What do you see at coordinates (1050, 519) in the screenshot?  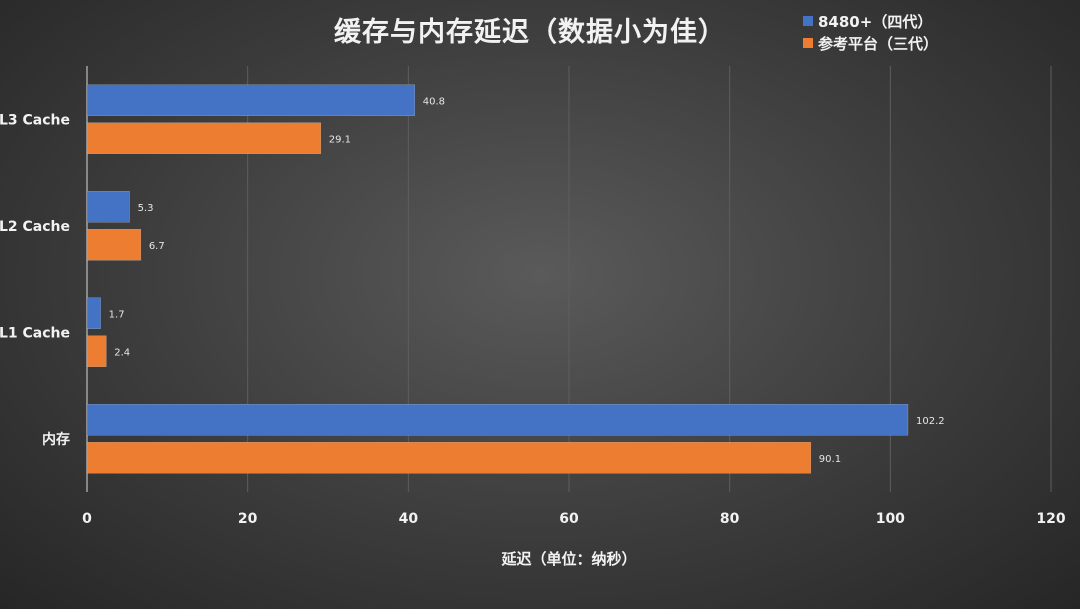 I see `x-tick-label: 120` at bounding box center [1050, 519].